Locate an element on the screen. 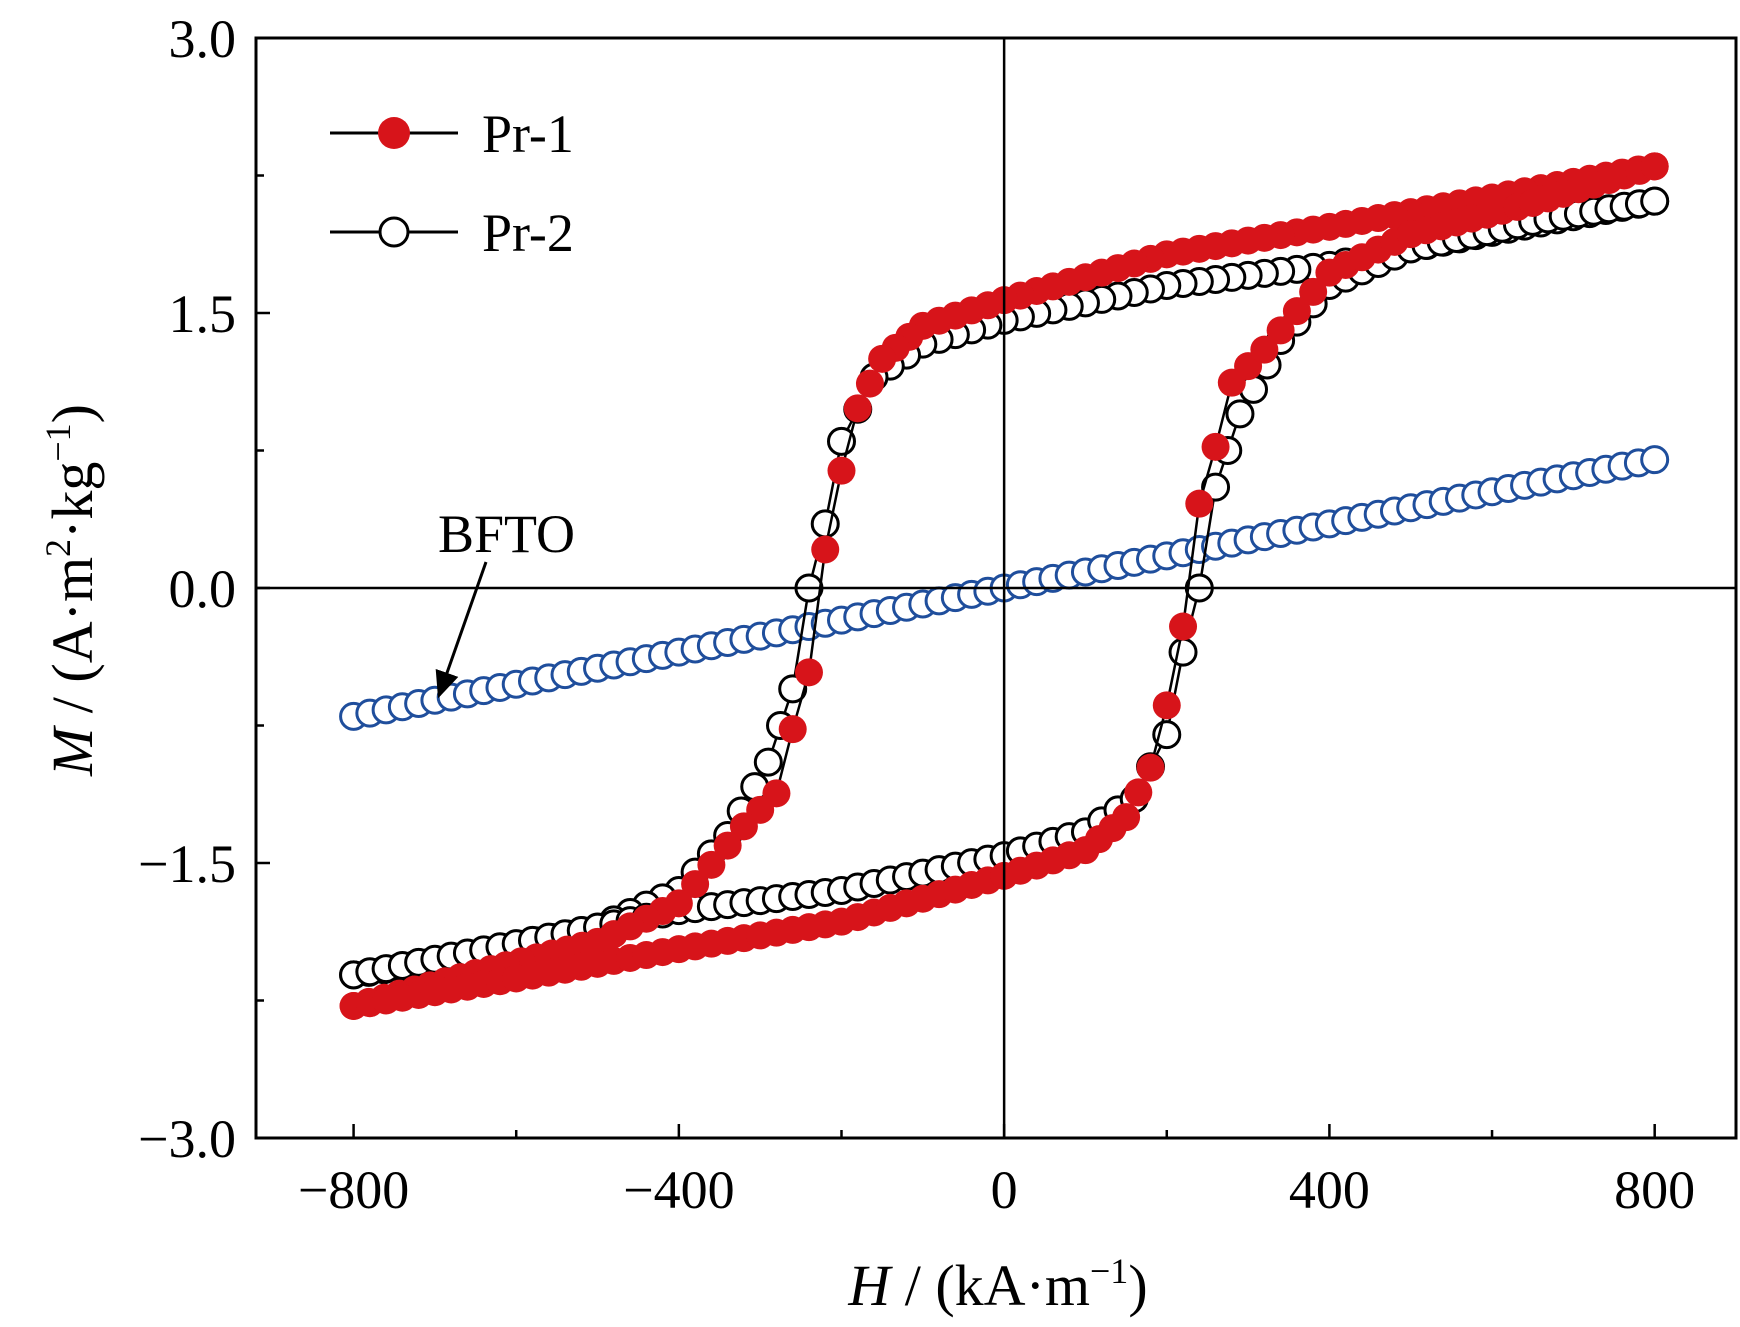 The width and height of the screenshot is (1740, 1327). y-axis-title: M / (A·m2·kg−1) is located at coordinates (71, 590).